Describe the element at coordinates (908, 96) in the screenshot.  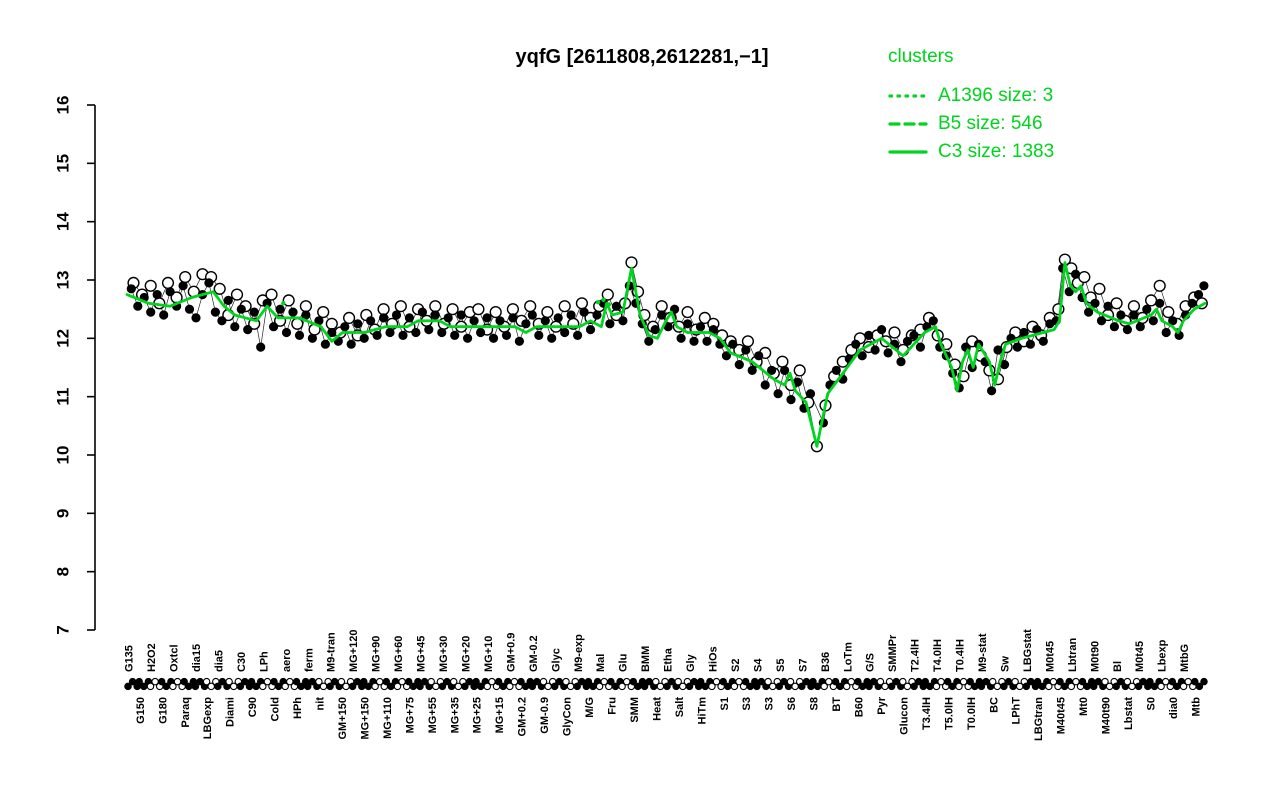
I see `dotted-line-icon` at that location.